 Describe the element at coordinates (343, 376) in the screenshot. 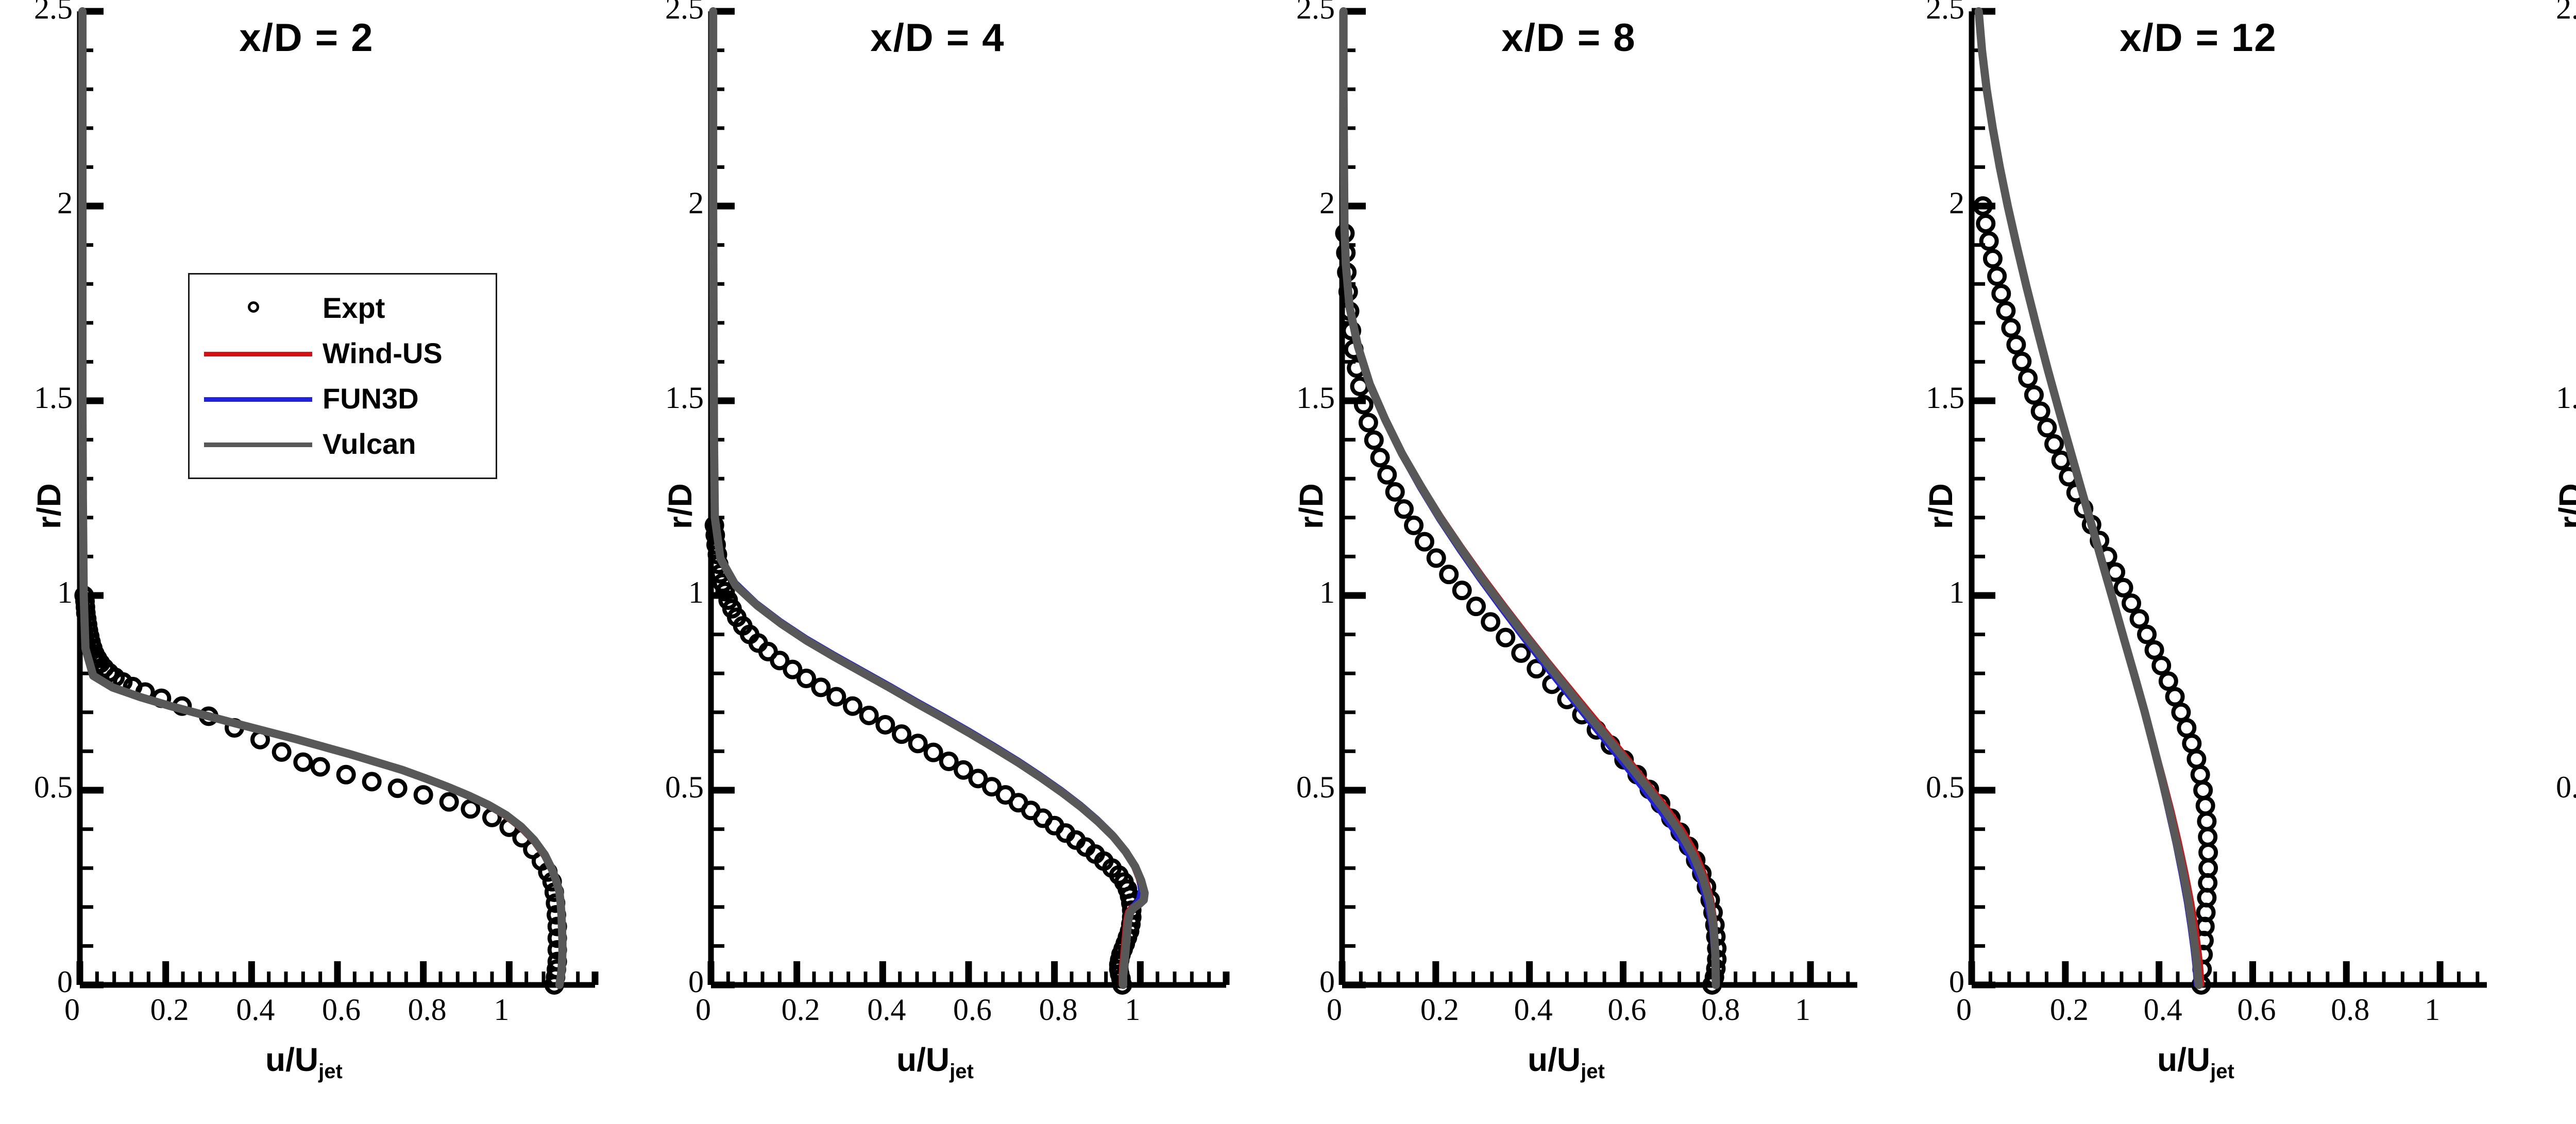

I see `legend: Expt Wind-US FUN3D Vulcan` at that location.